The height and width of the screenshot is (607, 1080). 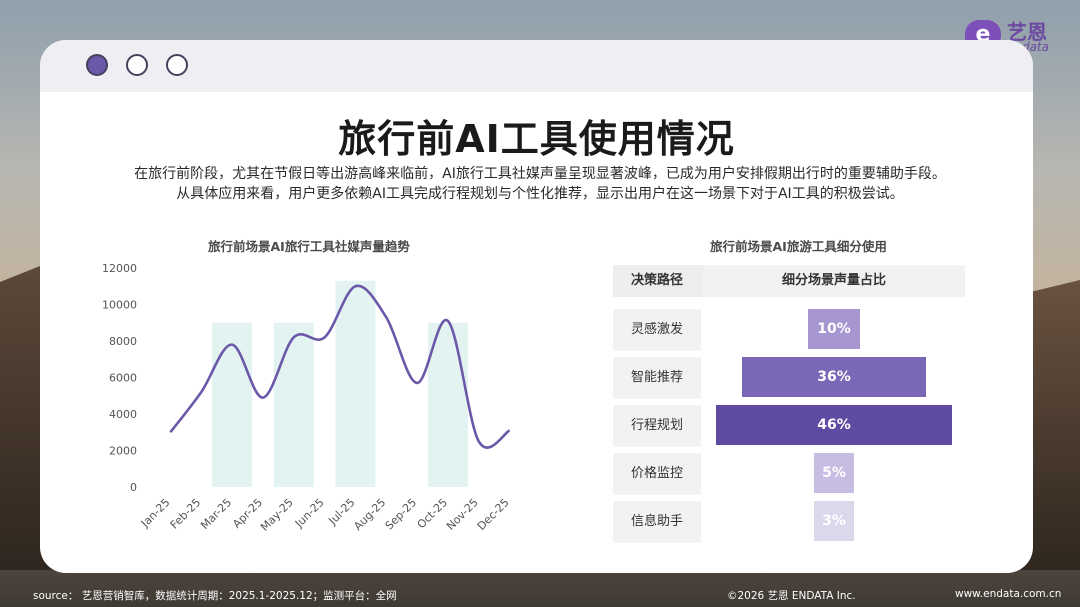 I want to click on x-tick-label: Aug-25, so click(x=369, y=514).